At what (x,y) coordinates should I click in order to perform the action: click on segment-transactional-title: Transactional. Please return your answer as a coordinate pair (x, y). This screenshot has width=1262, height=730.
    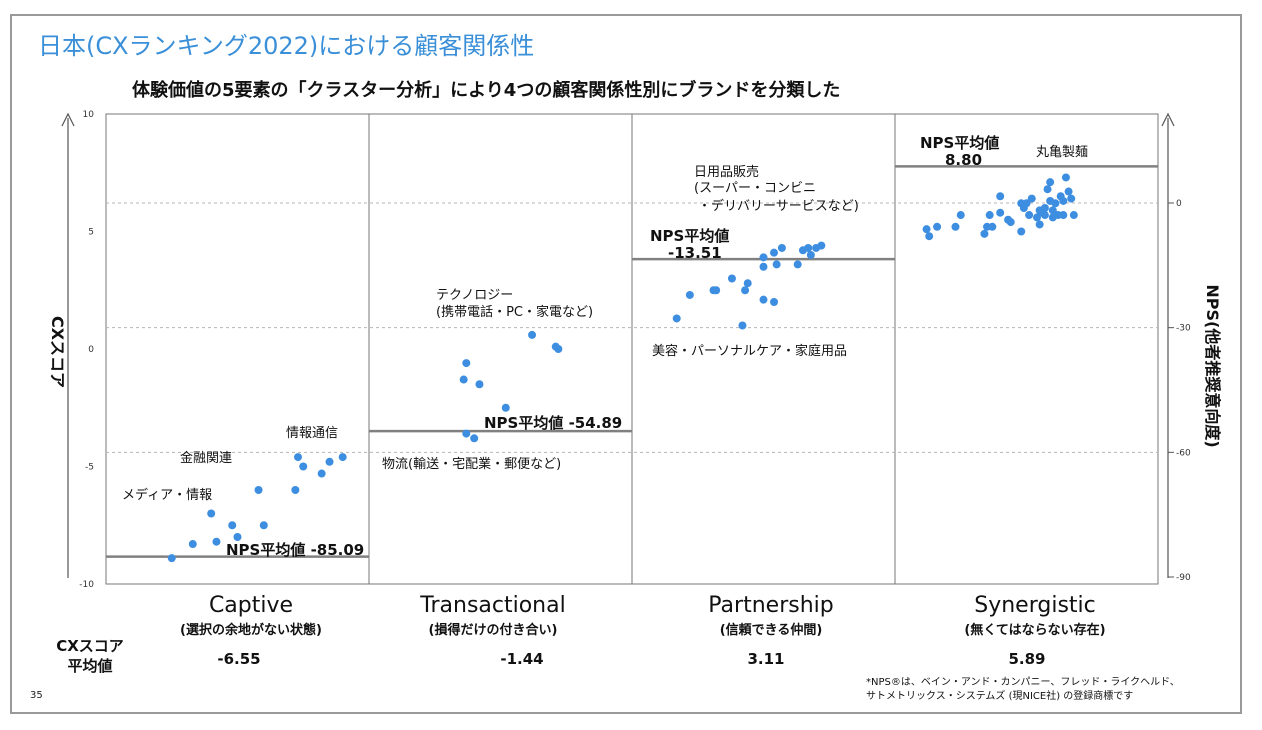
    Looking at the image, I should click on (492, 605).